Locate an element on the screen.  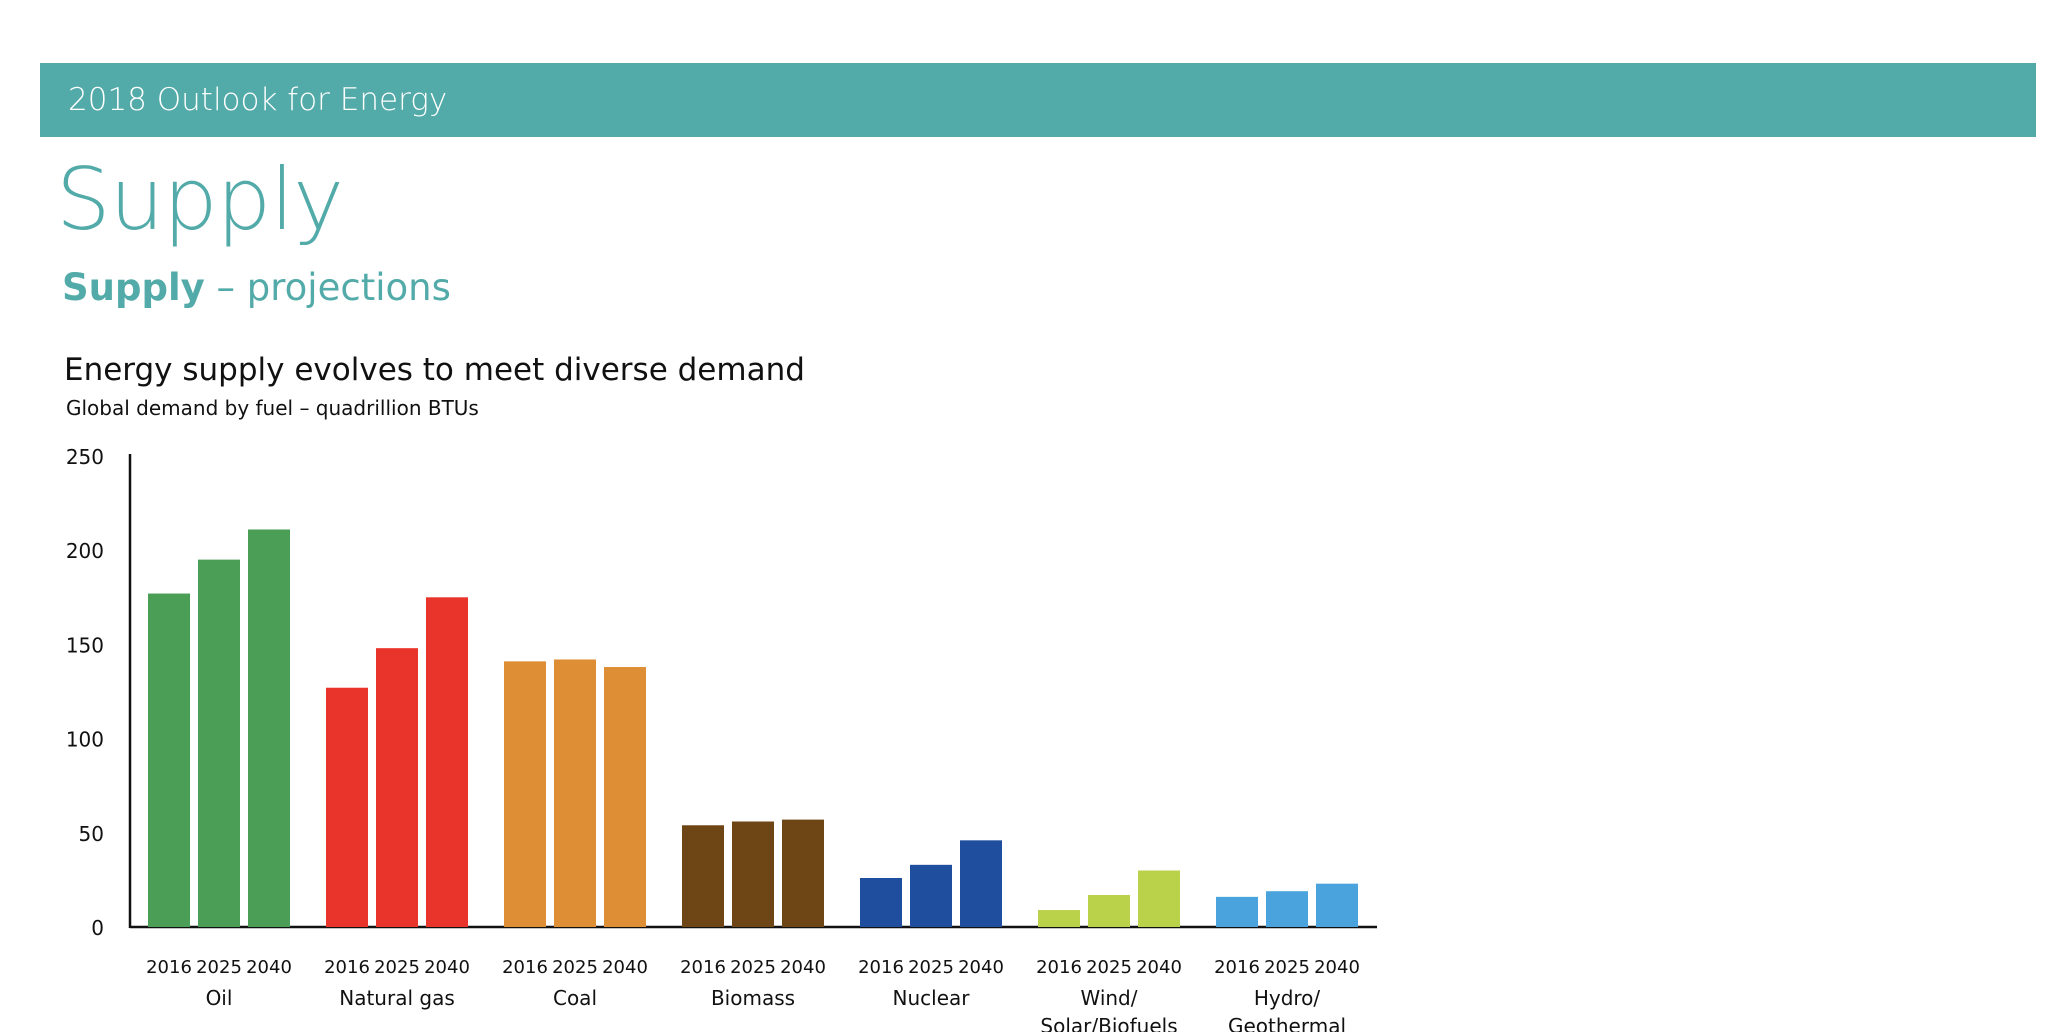
y-tick-label: 100 is located at coordinates (85, 740).